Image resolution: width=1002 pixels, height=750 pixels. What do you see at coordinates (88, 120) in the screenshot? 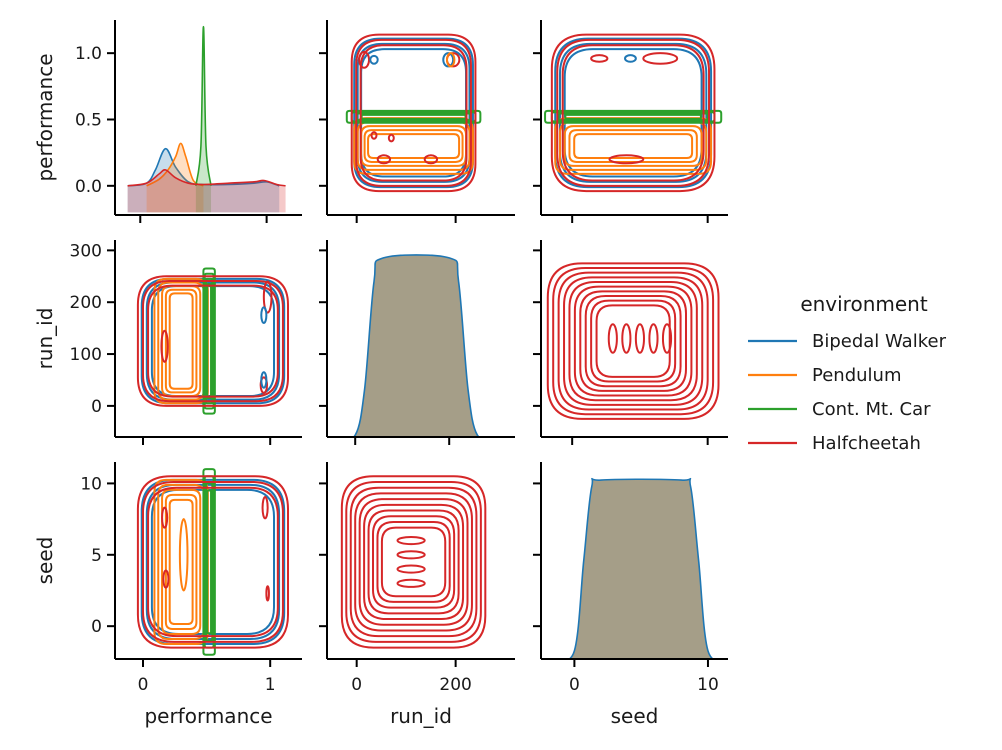
I see `y-tick-label-performance: 0.5` at bounding box center [88, 120].